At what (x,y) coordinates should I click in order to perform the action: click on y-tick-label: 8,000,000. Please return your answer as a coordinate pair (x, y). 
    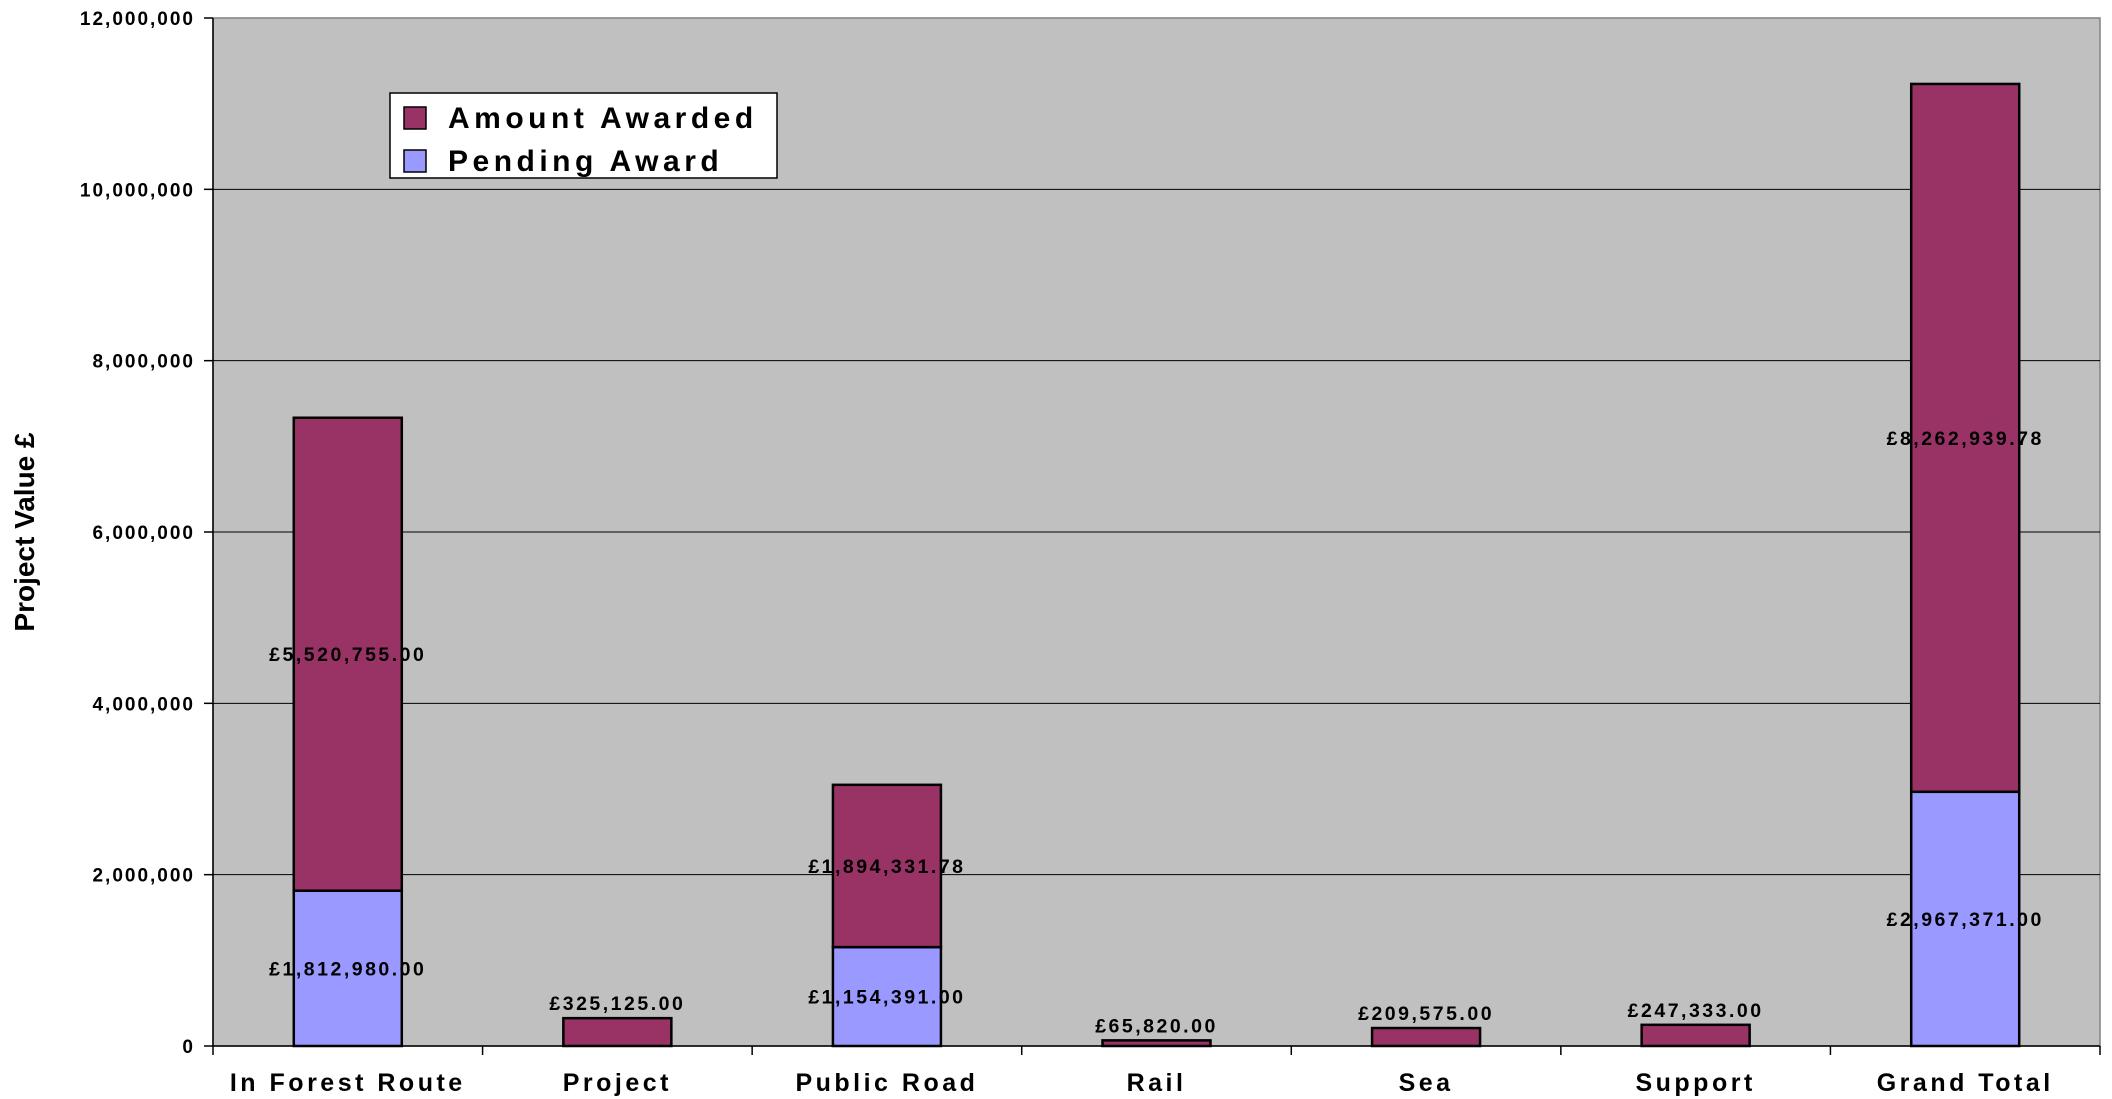
    Looking at the image, I should click on (143, 362).